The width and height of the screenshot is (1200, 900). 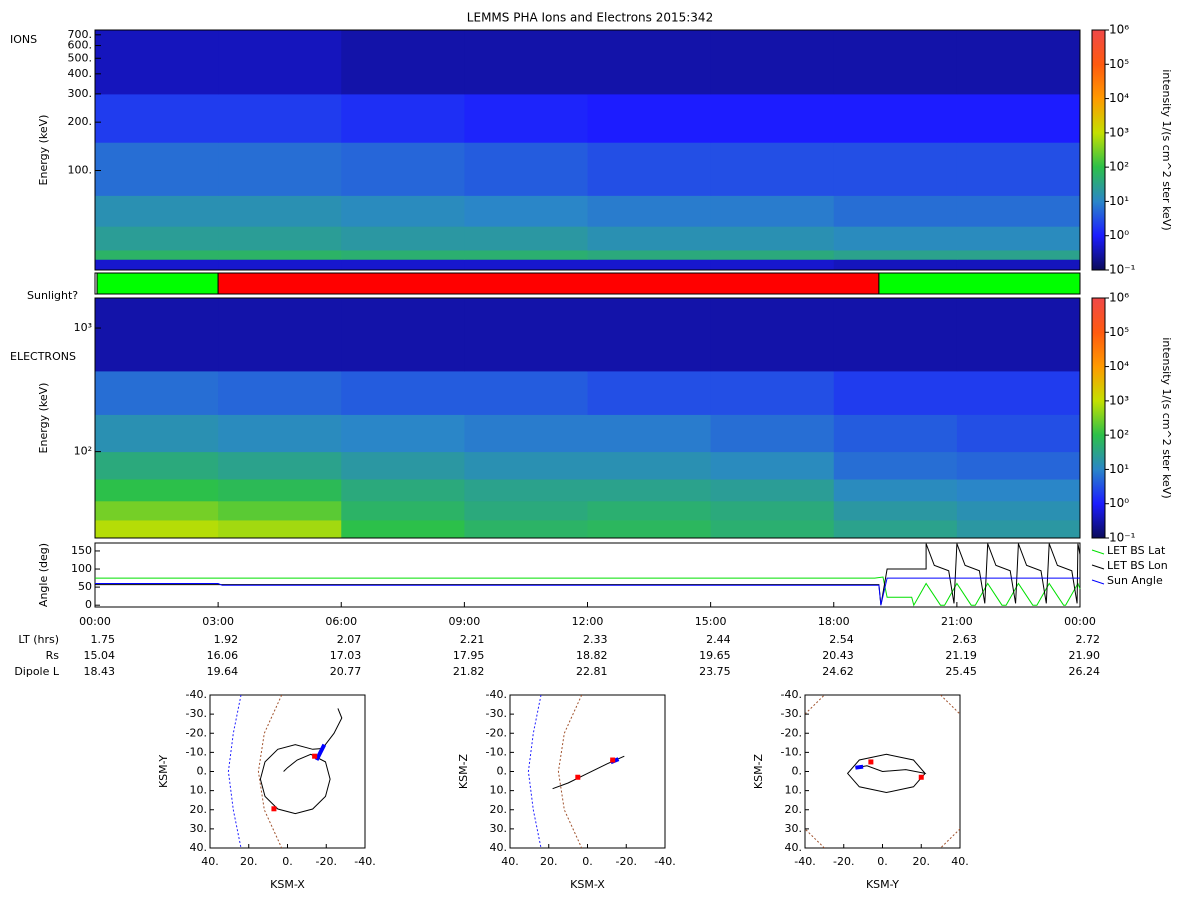 I want to click on ephemeris-value: 18.43, so click(x=100, y=671).